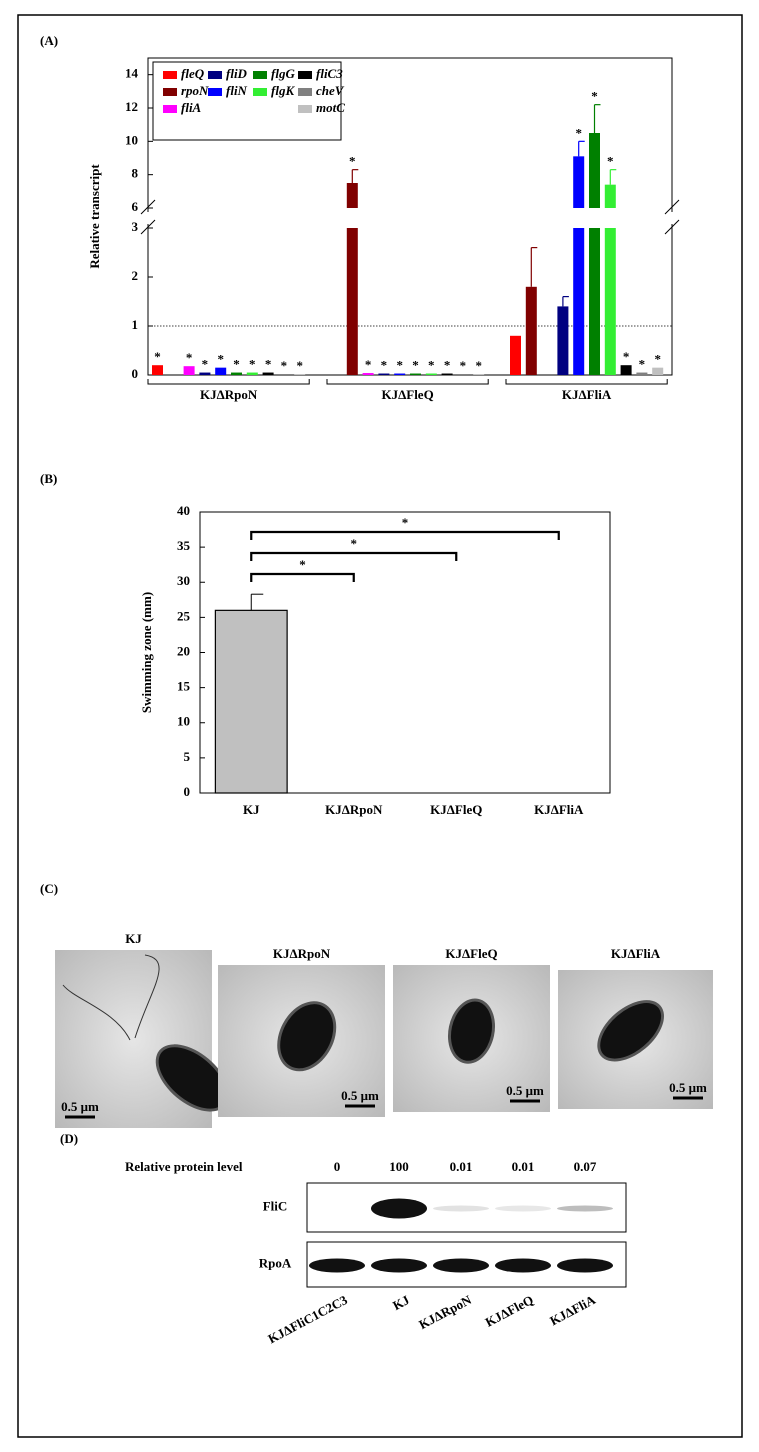  Describe the element at coordinates (275, 1205) in the screenshot. I see `blot-label: FliC` at that location.